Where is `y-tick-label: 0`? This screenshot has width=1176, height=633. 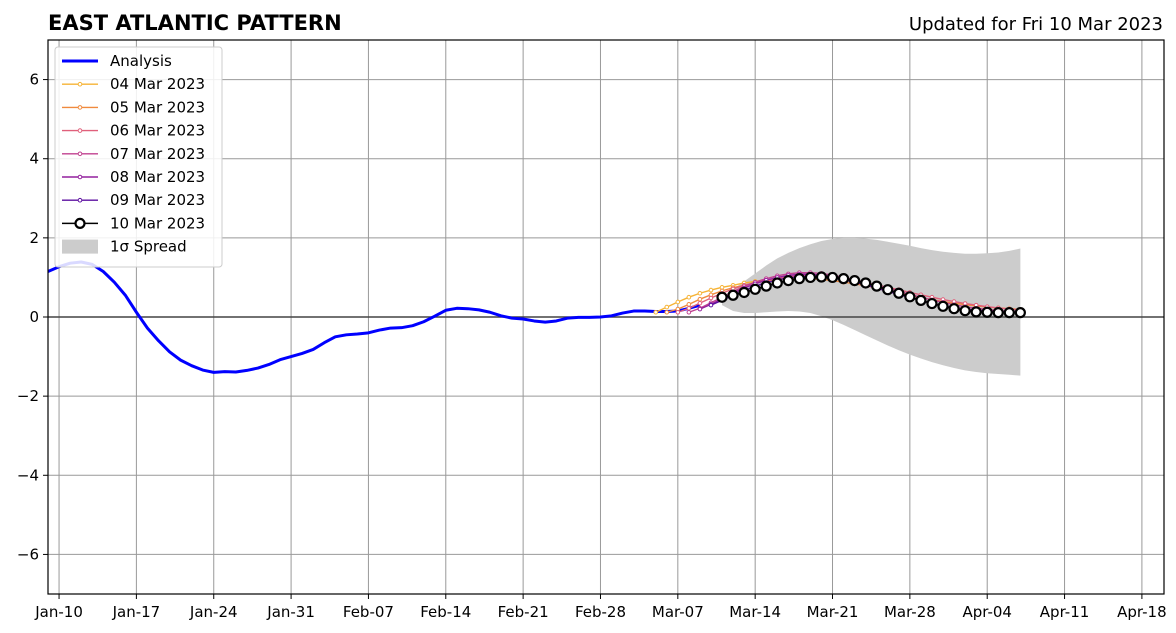
y-tick-label: 0 is located at coordinates (34, 317).